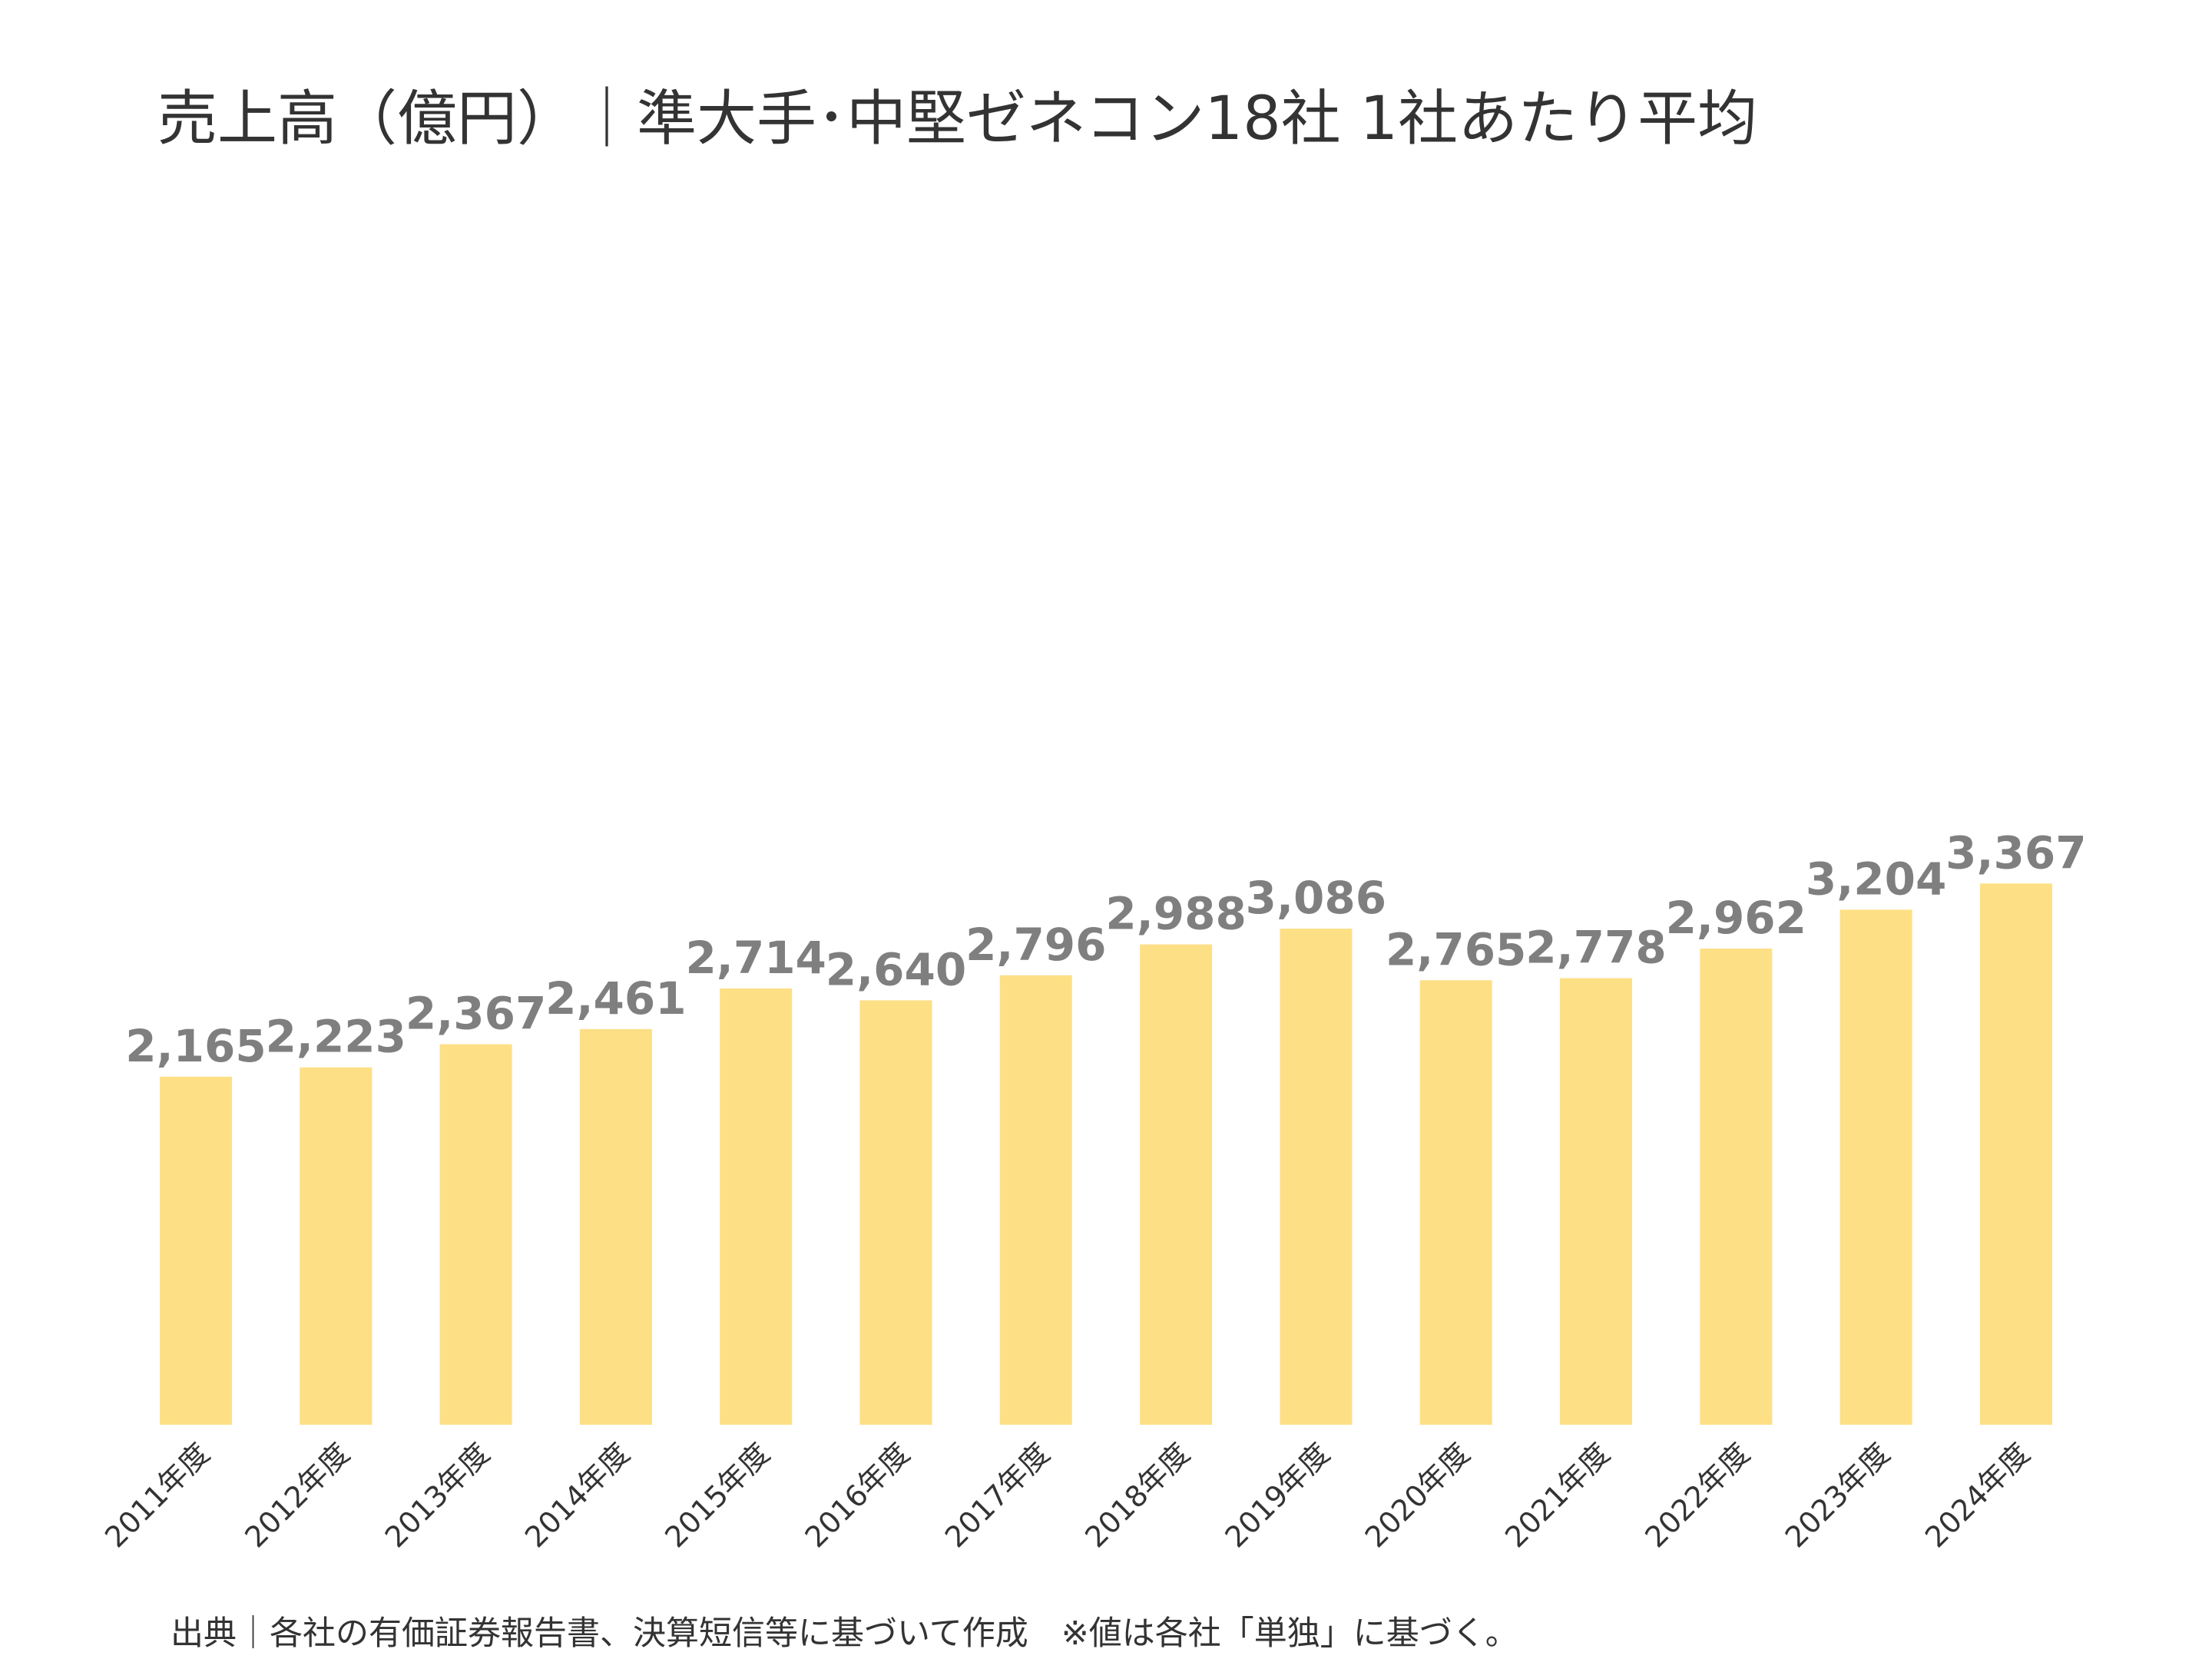  Describe the element at coordinates (615, 998) in the screenshot. I see `data-label: 2,461` at that location.